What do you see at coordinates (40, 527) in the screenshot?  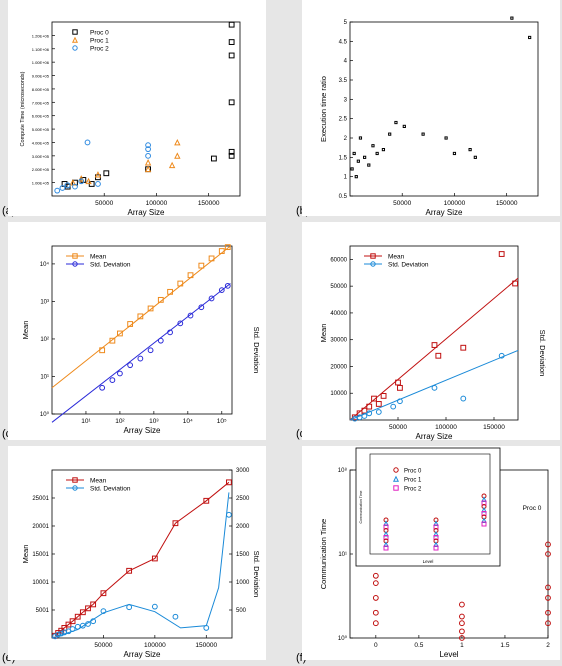 I see `panel-e-ytick-label: 20001` at bounding box center [40, 527].